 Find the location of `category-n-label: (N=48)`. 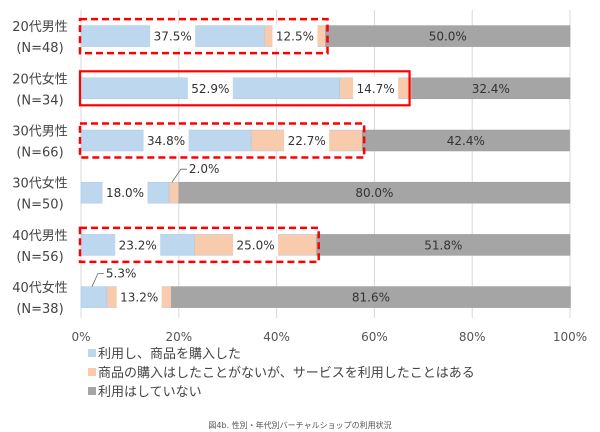

category-n-label: (N=48) is located at coordinates (39, 48).